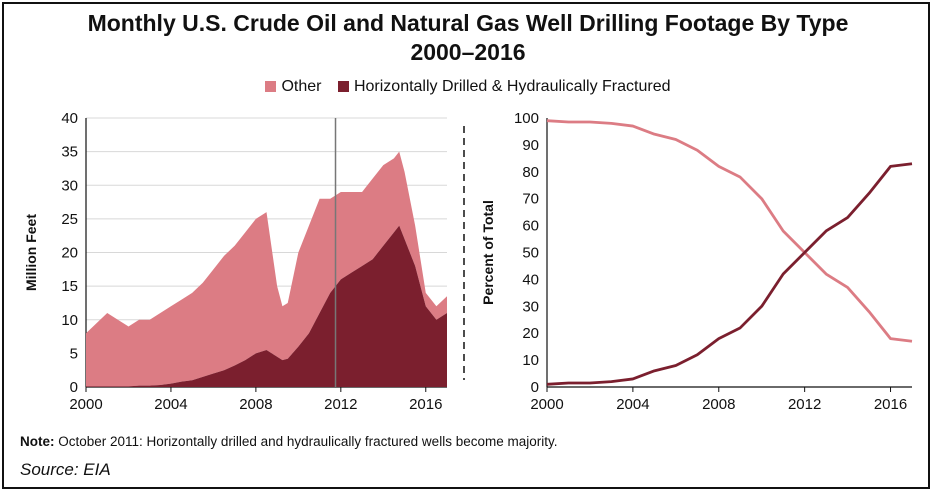 The image size is (936, 495). What do you see at coordinates (37, 441) in the screenshot?
I see `note-label: Note:` at bounding box center [37, 441].